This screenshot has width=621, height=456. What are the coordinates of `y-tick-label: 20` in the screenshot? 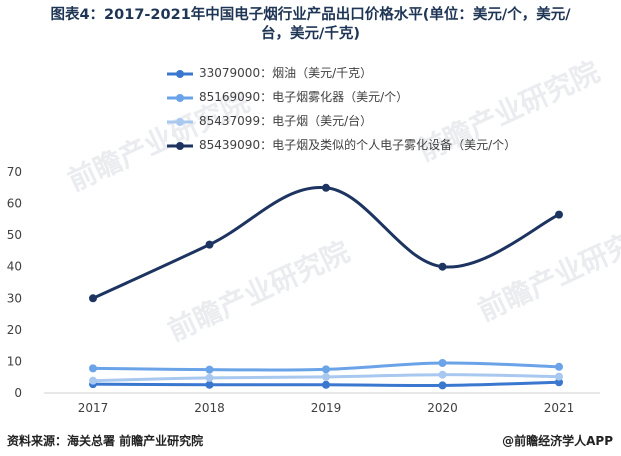 It's located at (14, 330).